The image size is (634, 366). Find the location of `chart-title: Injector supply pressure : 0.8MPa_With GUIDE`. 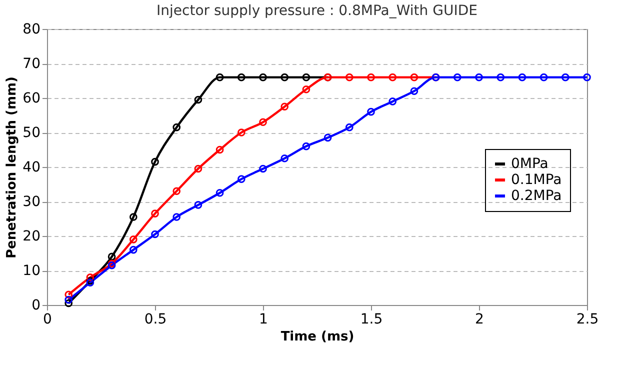

chart-title: Injector supply pressure : 0.8MPa_With GUIDE is located at coordinates (317, 11).